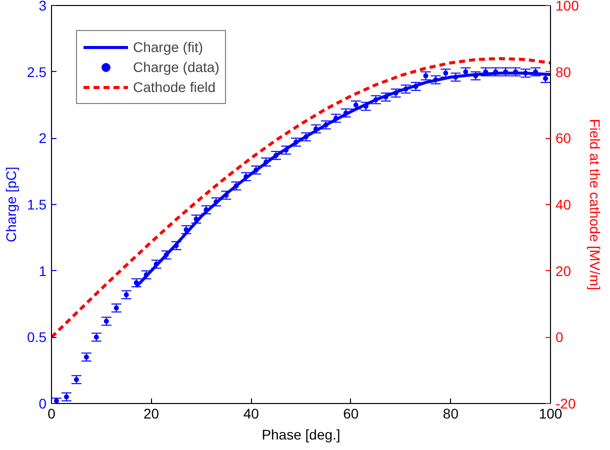  What do you see at coordinates (560, 337) in the screenshot?
I see `y2-tick-label: 0` at bounding box center [560, 337].